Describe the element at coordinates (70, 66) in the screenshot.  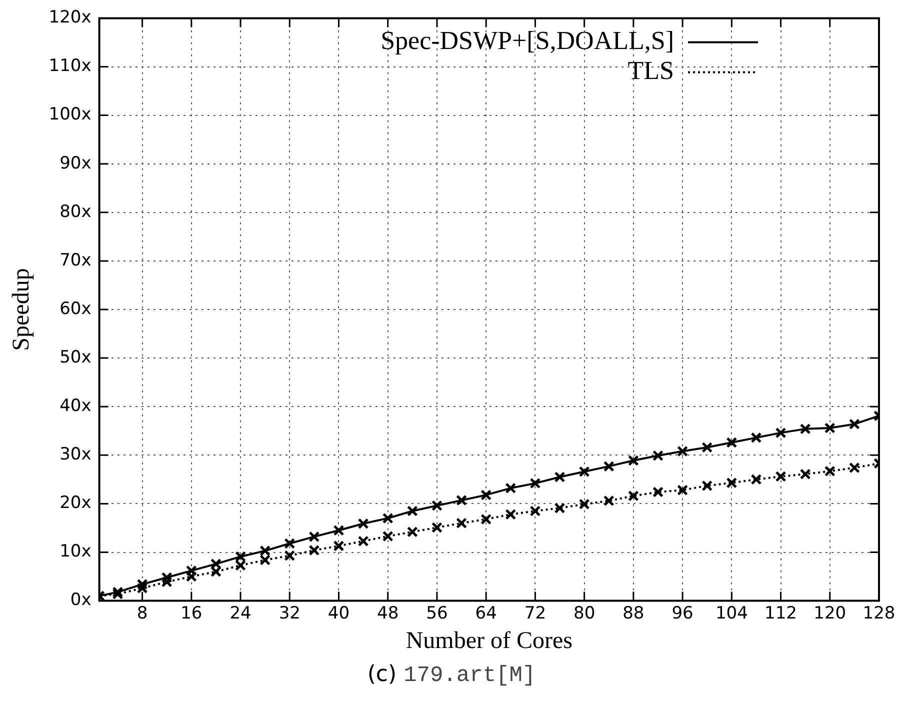
I see `y-tick-label: 110x` at that location.